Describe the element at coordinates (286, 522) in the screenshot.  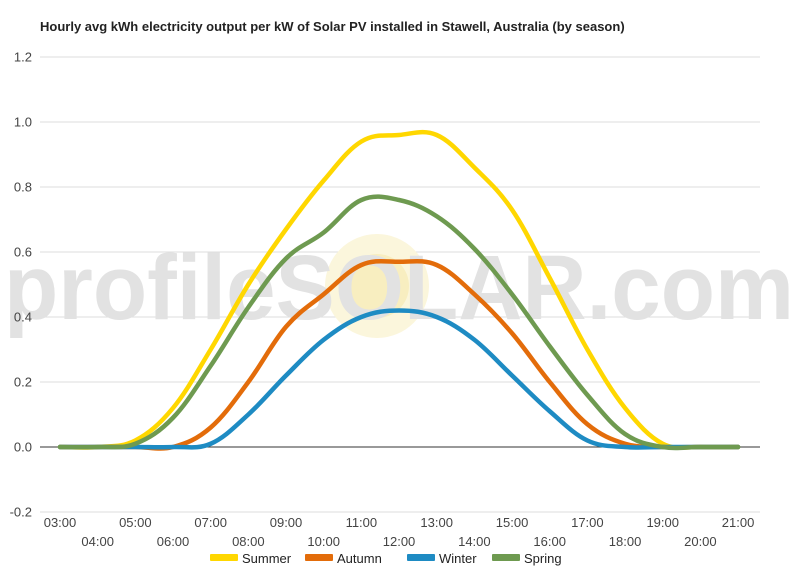
I see `x-tick-label: 09:00` at that location.